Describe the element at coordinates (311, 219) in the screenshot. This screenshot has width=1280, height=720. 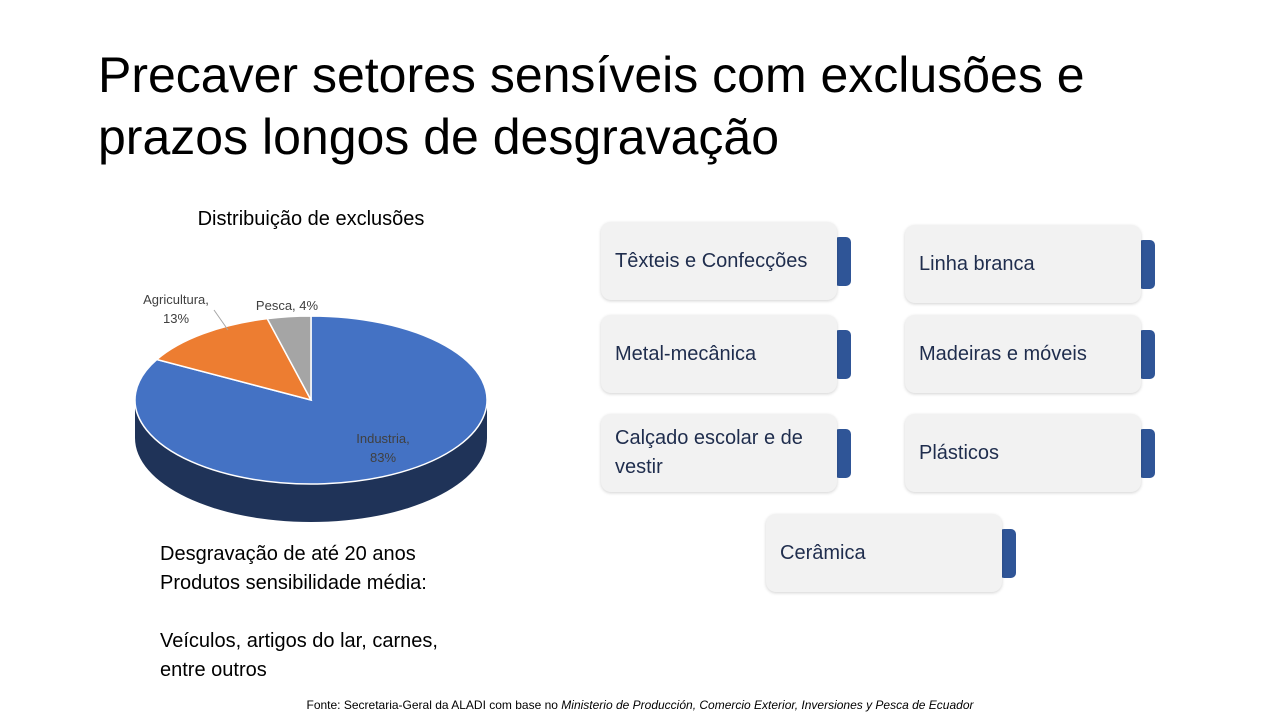
I see `chart-title: Distribuição de exclusões` at that location.